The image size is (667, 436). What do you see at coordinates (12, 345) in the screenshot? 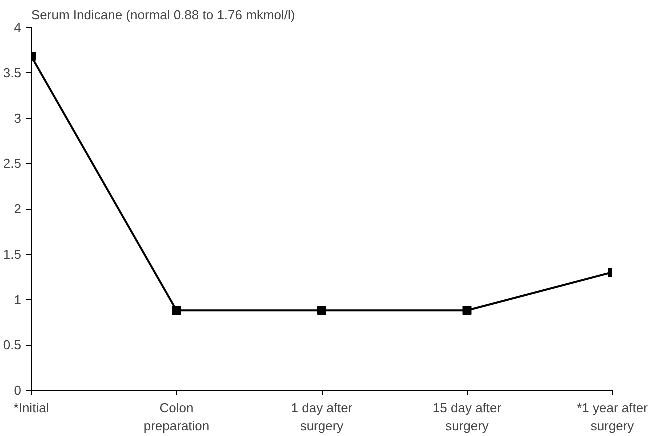
I see `y-tick-label: 0.5` at bounding box center [12, 345].